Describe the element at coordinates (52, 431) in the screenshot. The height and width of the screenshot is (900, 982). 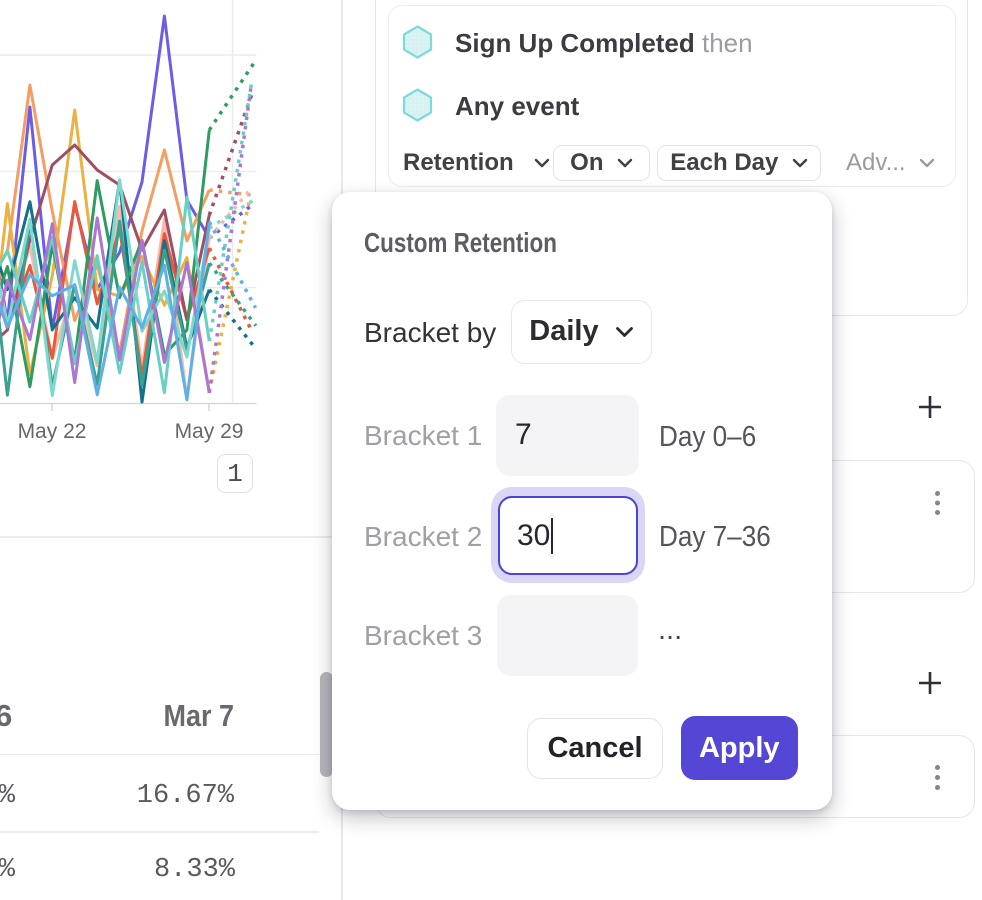
I see `svg-text: May 22` at that location.